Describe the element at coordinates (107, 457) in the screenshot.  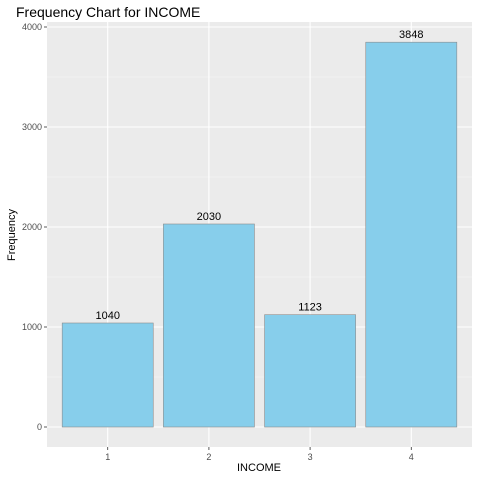
I see `x-tick-label: 1` at that location.